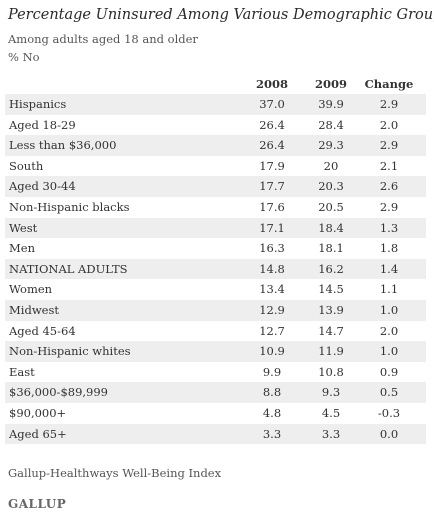 This screenshot has height=519, width=434. Describe the element at coordinates (331, 289) in the screenshot. I see `cell-2009: 14.5` at that location.